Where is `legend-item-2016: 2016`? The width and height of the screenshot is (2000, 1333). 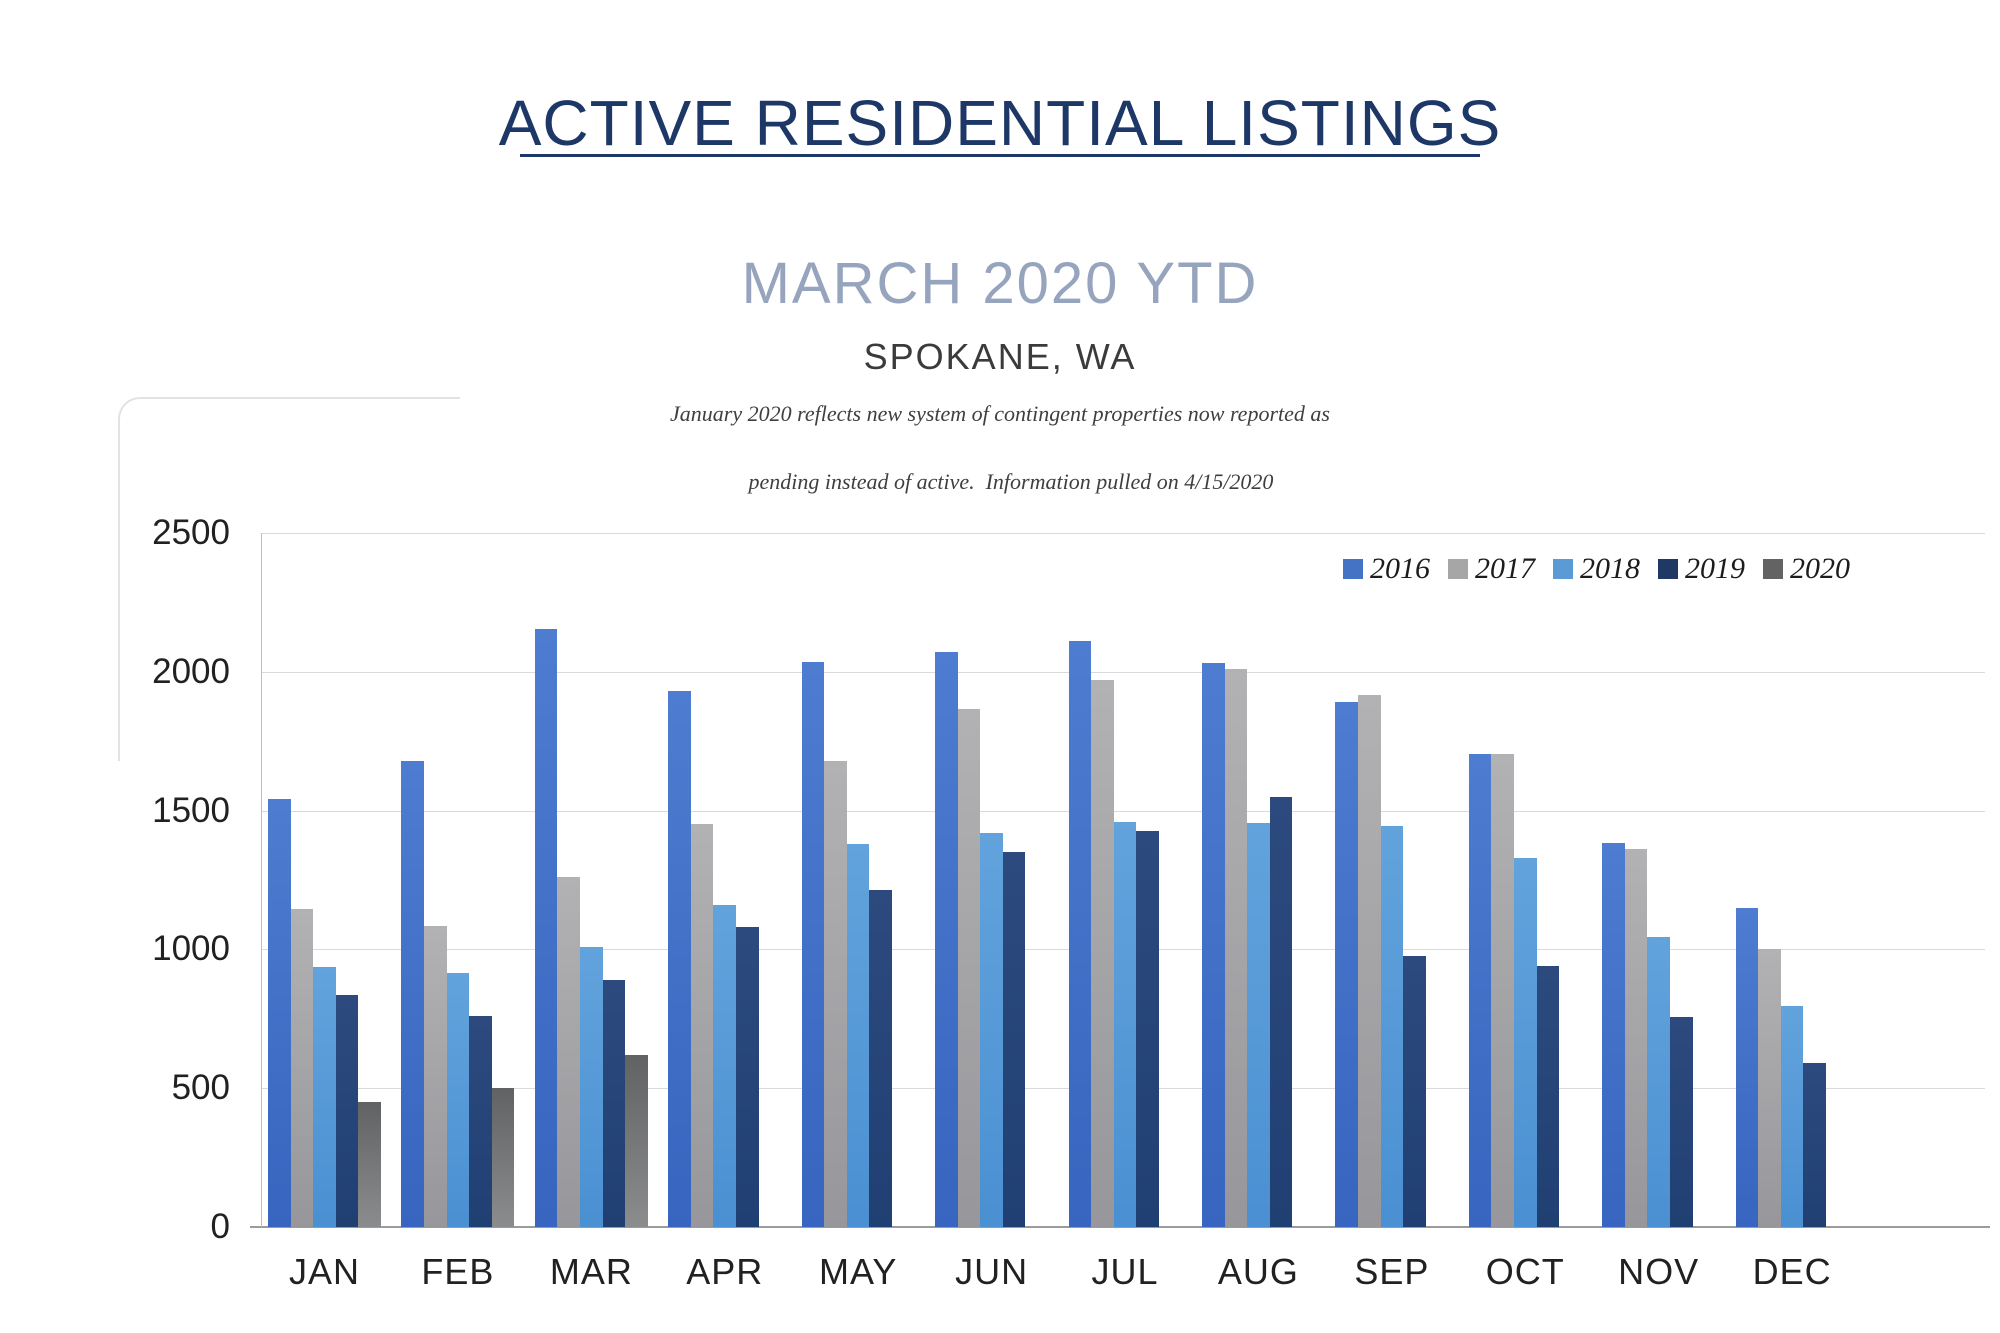 legend-item-2016: 2016 is located at coordinates (1386, 569).